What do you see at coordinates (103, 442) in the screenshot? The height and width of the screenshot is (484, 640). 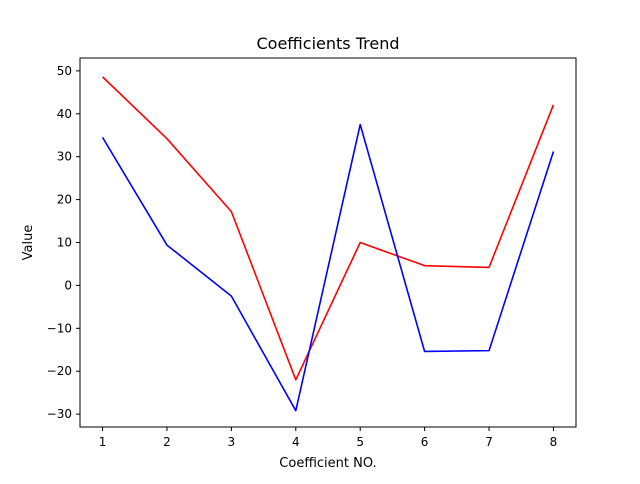 I see `x-tick-label: 1` at bounding box center [103, 442].